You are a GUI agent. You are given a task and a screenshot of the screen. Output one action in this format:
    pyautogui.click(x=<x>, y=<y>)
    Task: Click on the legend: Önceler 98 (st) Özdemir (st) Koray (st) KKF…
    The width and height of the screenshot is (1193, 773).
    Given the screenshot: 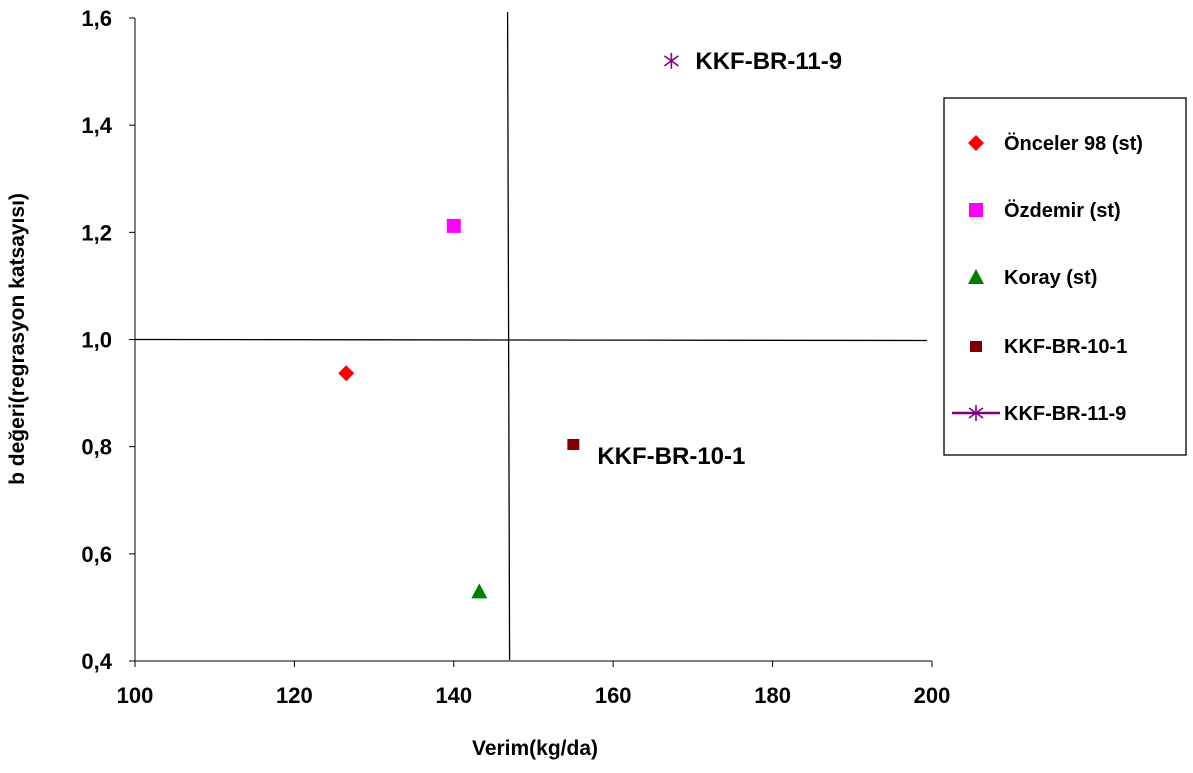 What is the action you would take?
    pyautogui.click(x=1065, y=276)
    